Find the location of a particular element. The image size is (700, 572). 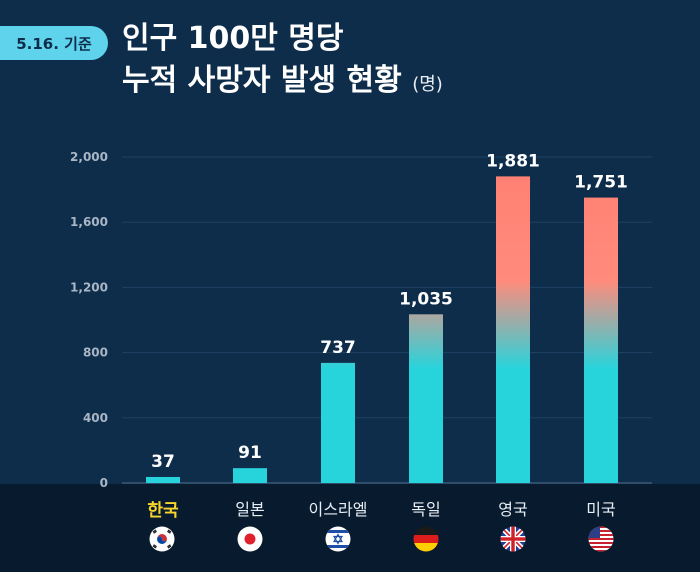

date-badge: 5.16. 기준 is located at coordinates (54, 43).